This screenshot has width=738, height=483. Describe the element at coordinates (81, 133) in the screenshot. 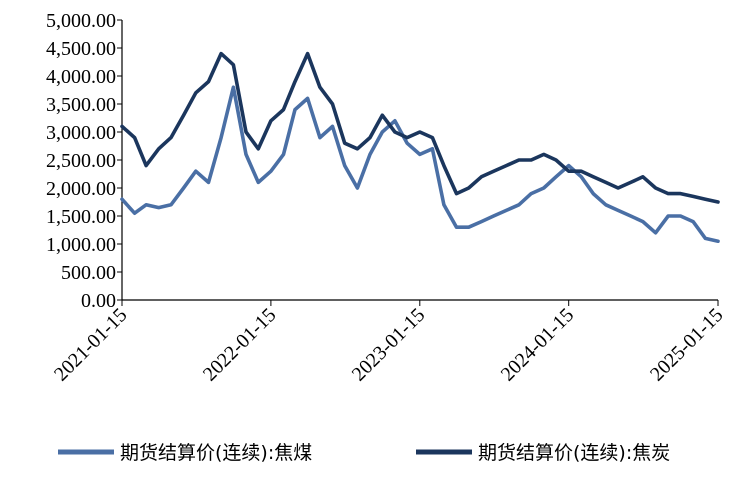

I see `y-tick-label: 3,000.00` at that location.